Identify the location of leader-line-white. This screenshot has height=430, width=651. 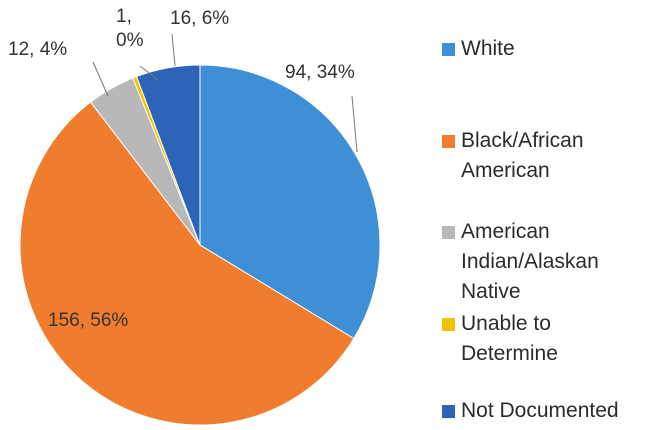
(354, 124).